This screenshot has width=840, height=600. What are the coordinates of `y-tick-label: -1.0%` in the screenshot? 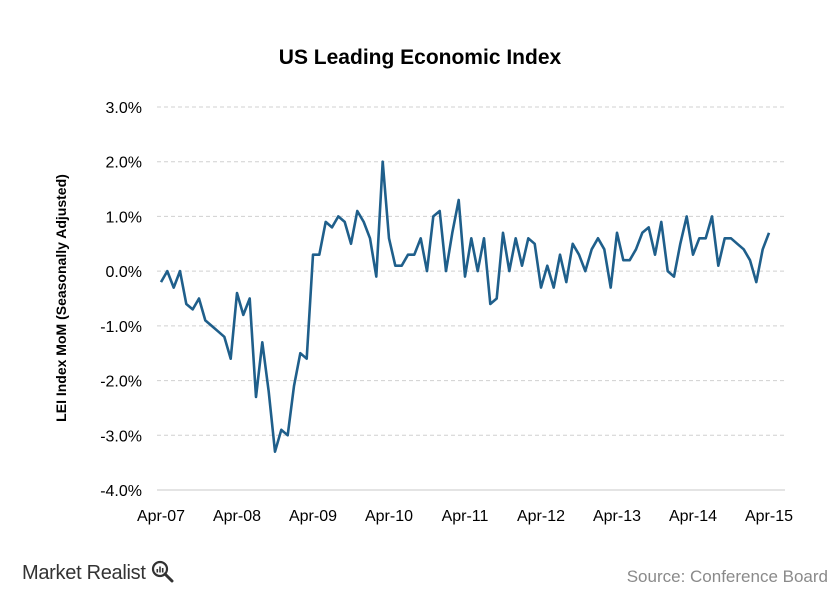 It's located at (121, 327).